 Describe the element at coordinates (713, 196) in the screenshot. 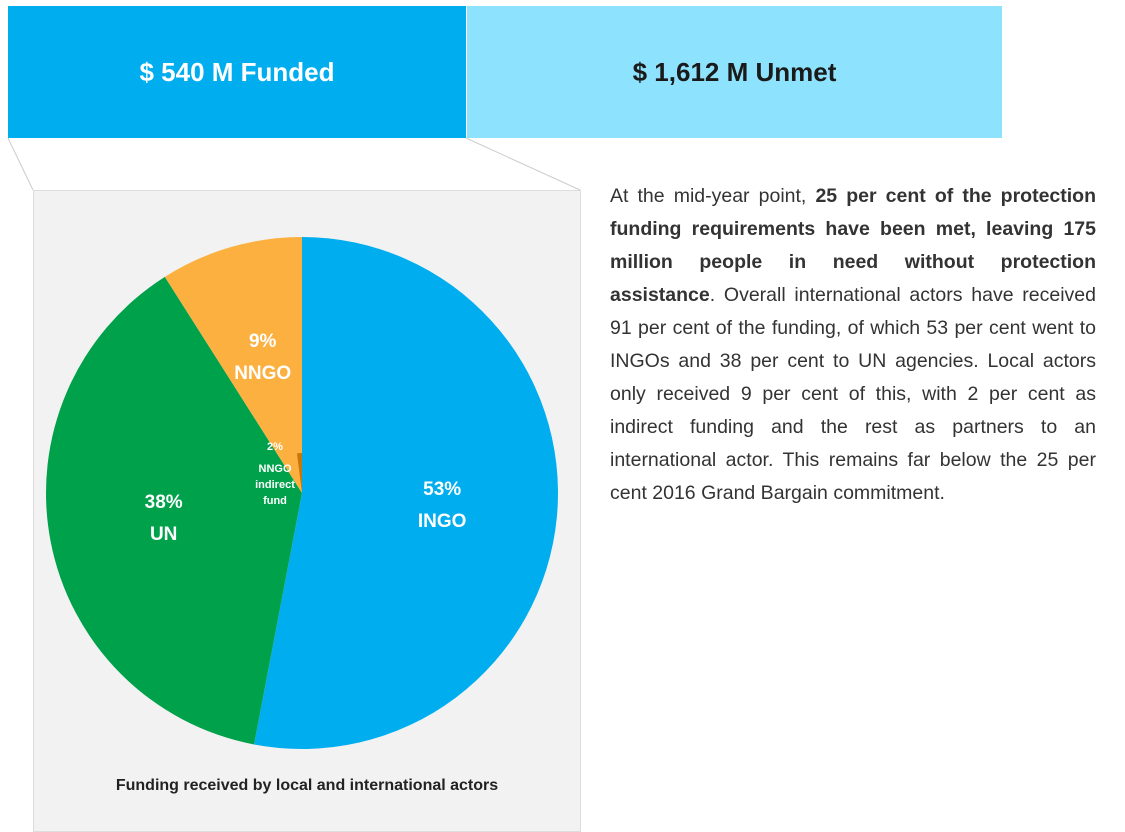

I see `text: At the mid-year point,` at that location.